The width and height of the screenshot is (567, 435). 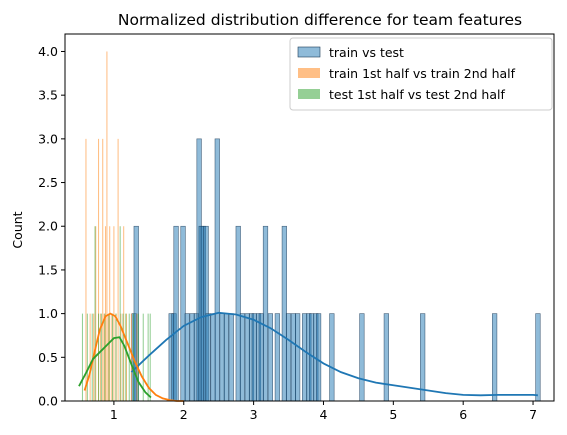 I want to click on x-tick-label: 6, so click(x=463, y=414).